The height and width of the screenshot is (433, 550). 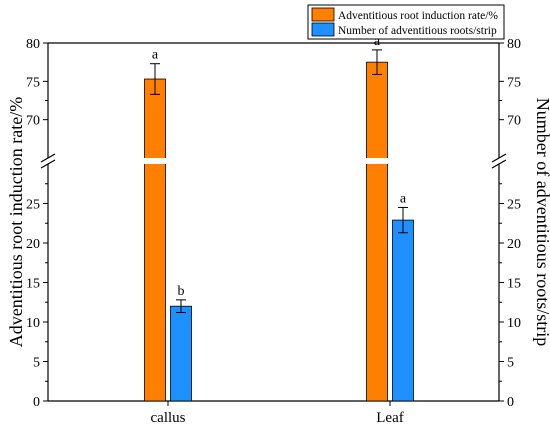 What do you see at coordinates (403, 310) in the screenshot?
I see `bar-count-leaf` at bounding box center [403, 310].